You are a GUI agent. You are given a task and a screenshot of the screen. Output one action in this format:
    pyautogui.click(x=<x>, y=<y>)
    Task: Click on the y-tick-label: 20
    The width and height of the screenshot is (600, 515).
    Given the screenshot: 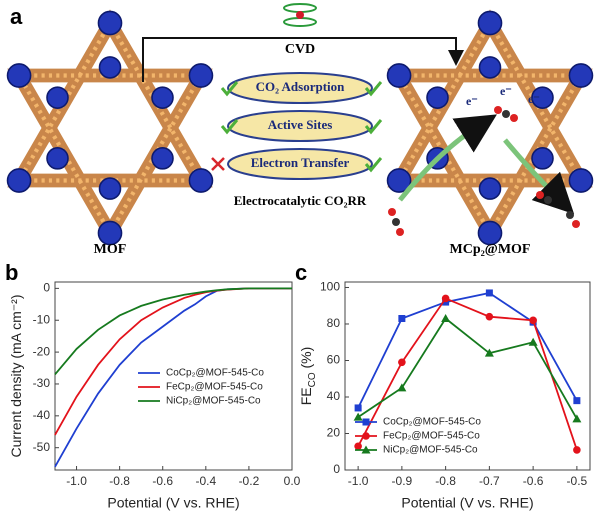 What is the action you would take?
    pyautogui.click(x=334, y=433)
    